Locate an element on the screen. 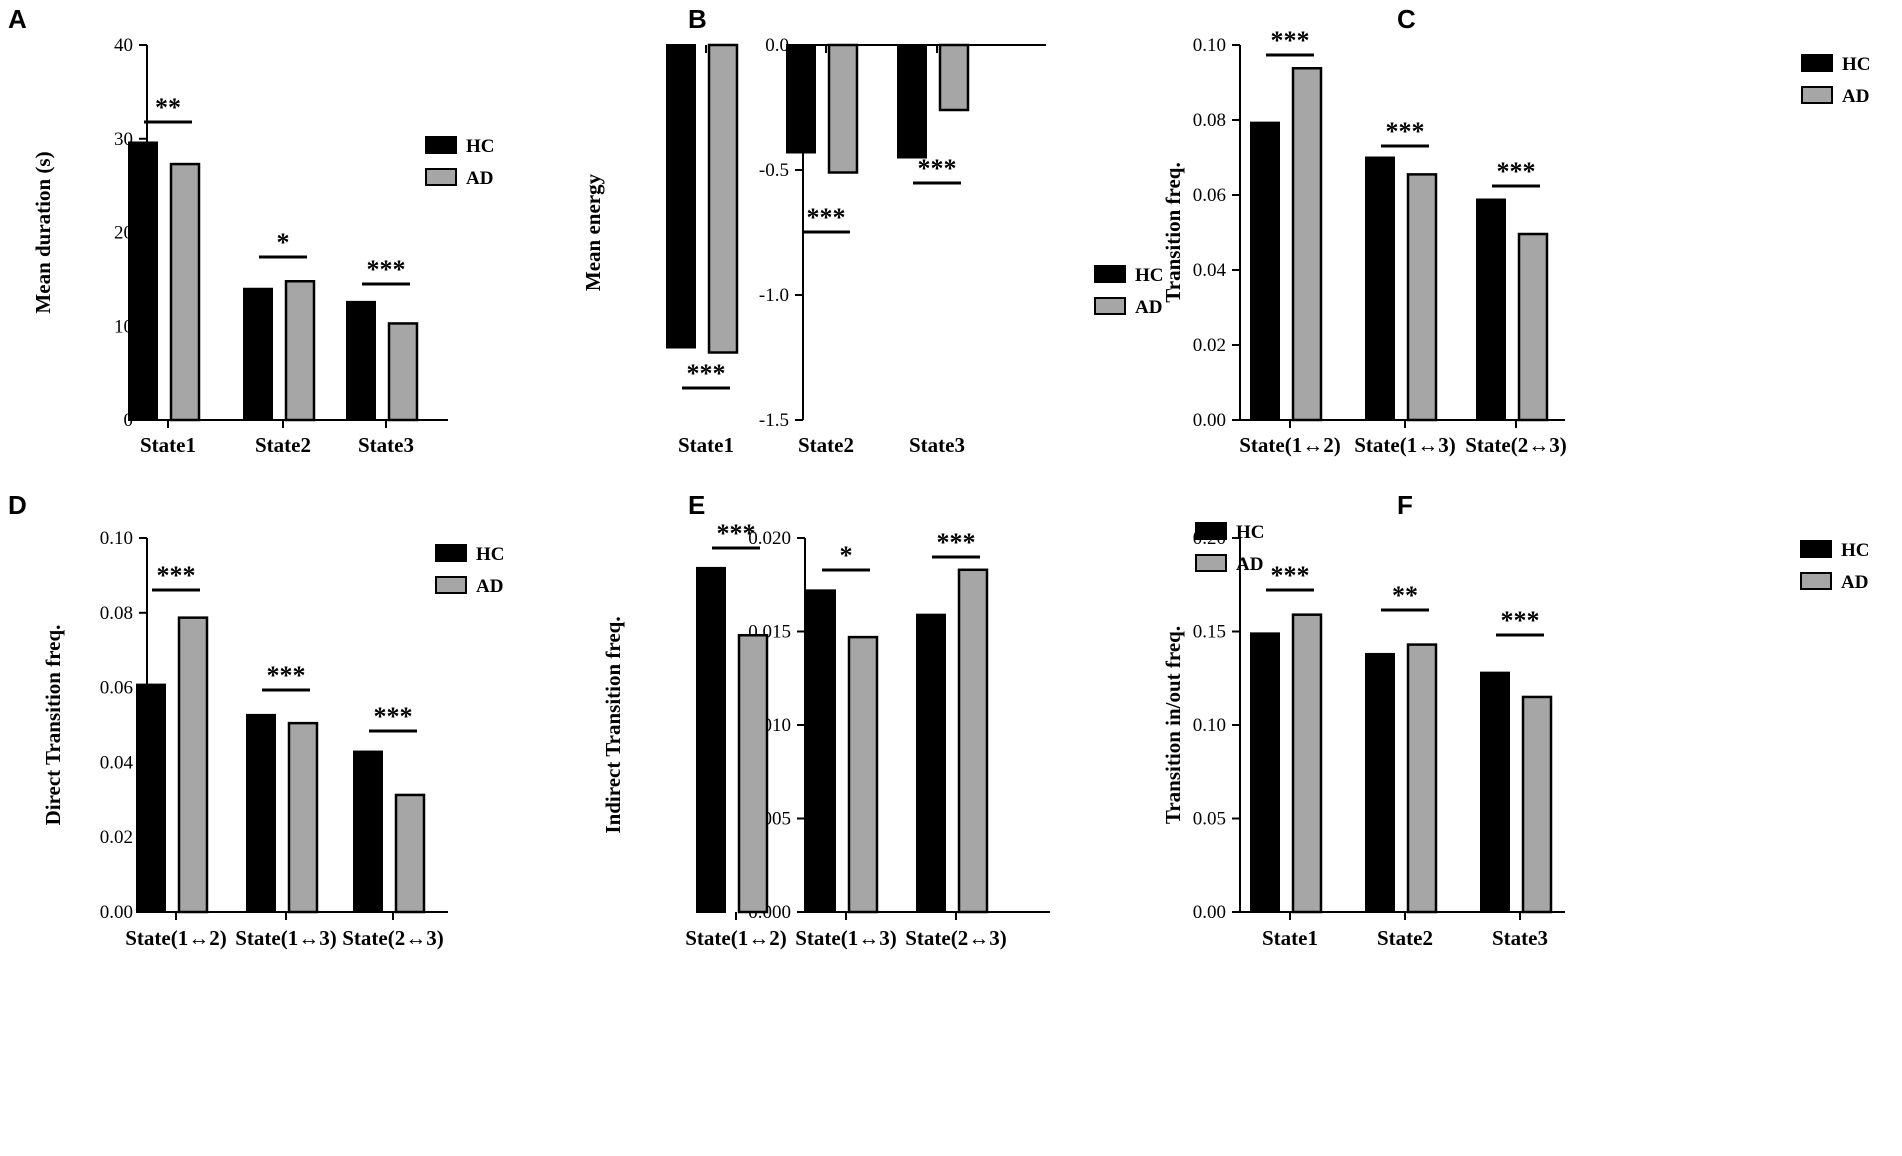 The height and width of the screenshot is (1156, 1902). y-tick-label: 0.020 is located at coordinates (769, 538).